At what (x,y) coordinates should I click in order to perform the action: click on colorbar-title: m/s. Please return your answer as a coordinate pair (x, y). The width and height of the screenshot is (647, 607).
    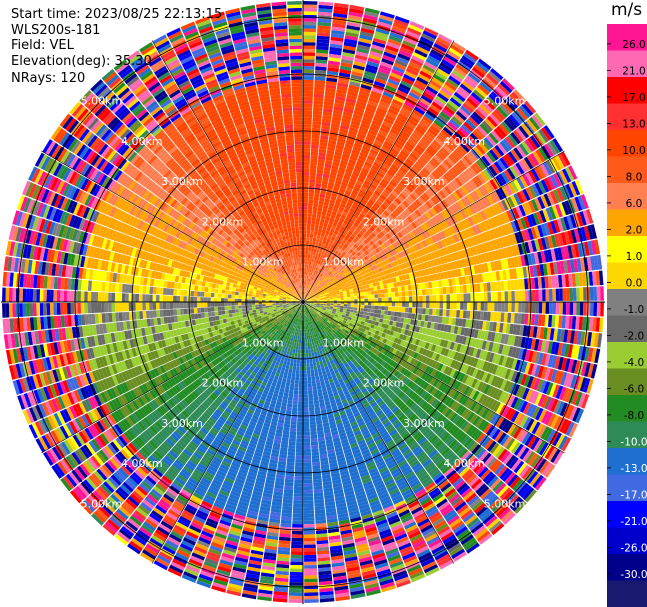
    Looking at the image, I should click on (627, 10).